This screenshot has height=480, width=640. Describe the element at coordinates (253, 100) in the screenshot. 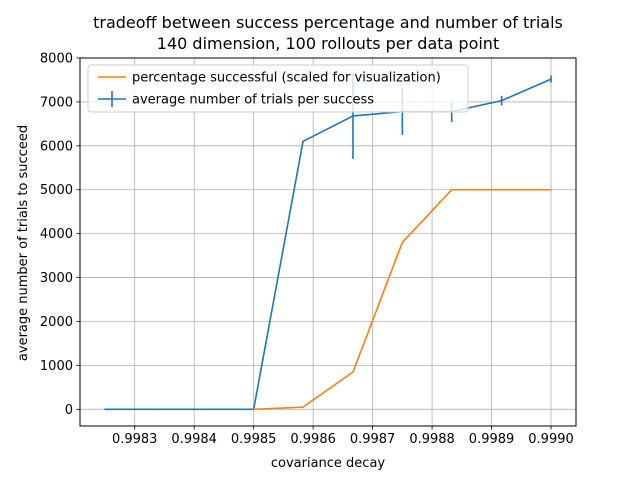

I see `legend-label: average number of trials per success` at that location.